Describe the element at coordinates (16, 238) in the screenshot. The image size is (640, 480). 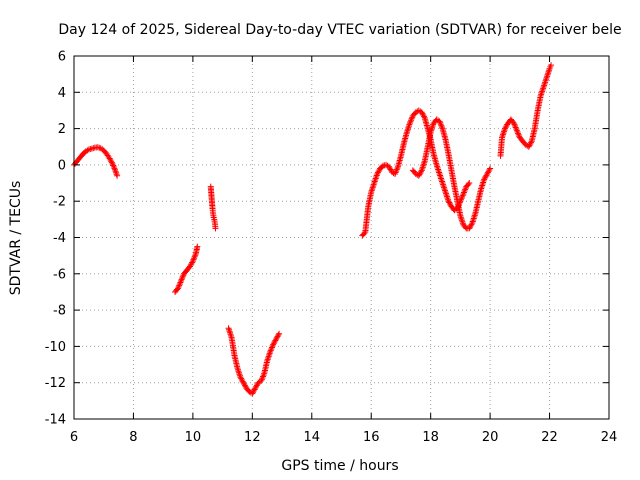
I see `y-axis-label: SDTVAR / TECUs` at that location.